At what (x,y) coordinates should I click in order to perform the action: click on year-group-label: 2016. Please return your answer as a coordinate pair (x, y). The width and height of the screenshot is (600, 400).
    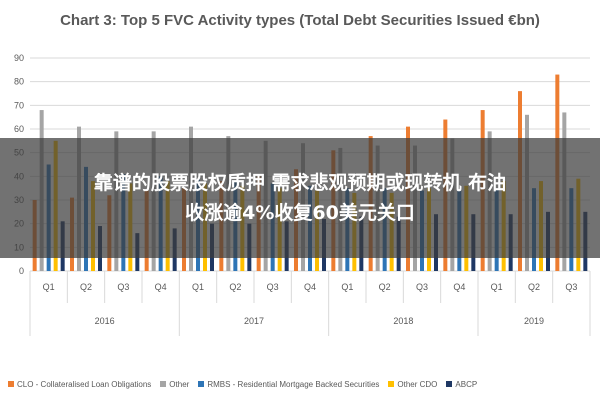
    Looking at the image, I should click on (105, 321).